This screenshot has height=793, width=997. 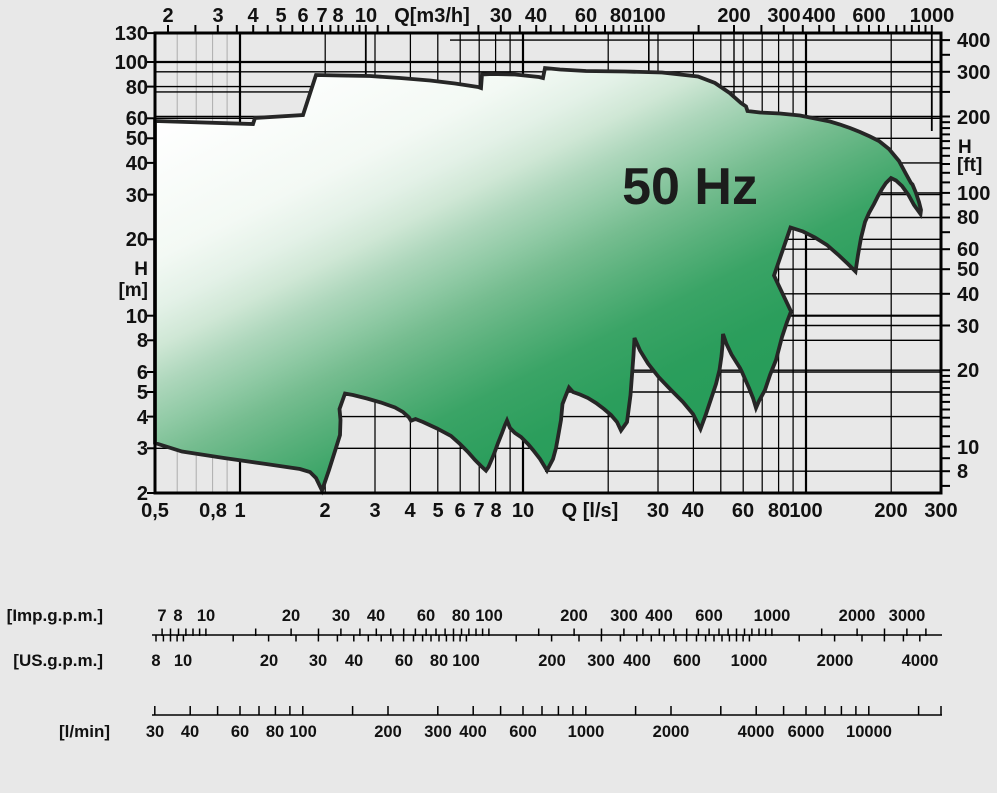 What do you see at coordinates (58, 660) in the screenshot?
I see `svg-text: [US.g.p.m.]` at bounding box center [58, 660].